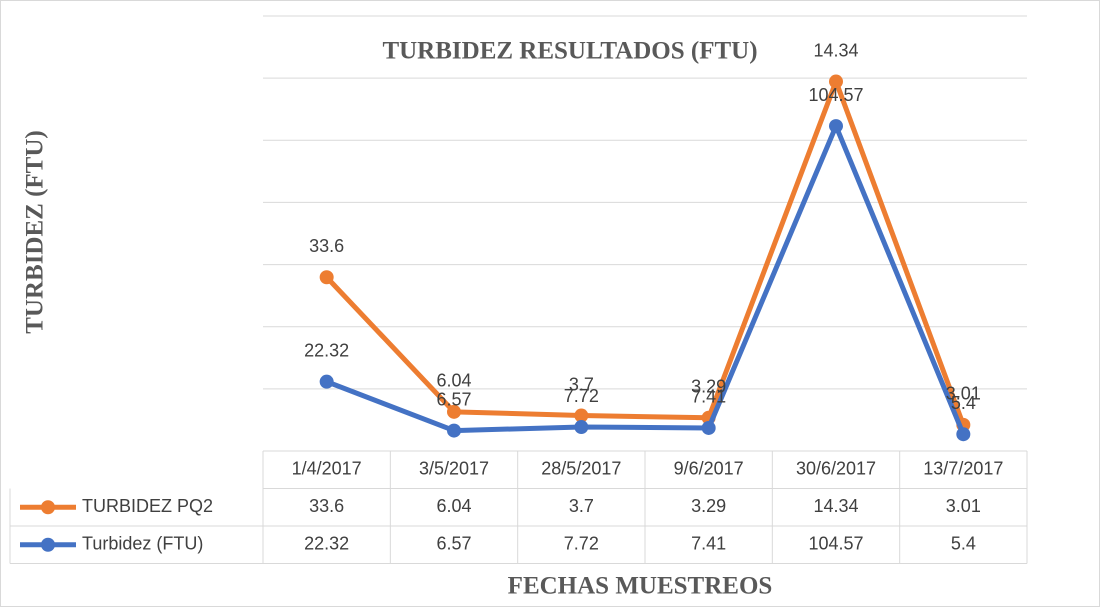 Image resolution: width=1100 pixels, height=607 pixels. Describe the element at coordinates (453, 381) in the screenshot. I see `data-label: 6.04` at that location.